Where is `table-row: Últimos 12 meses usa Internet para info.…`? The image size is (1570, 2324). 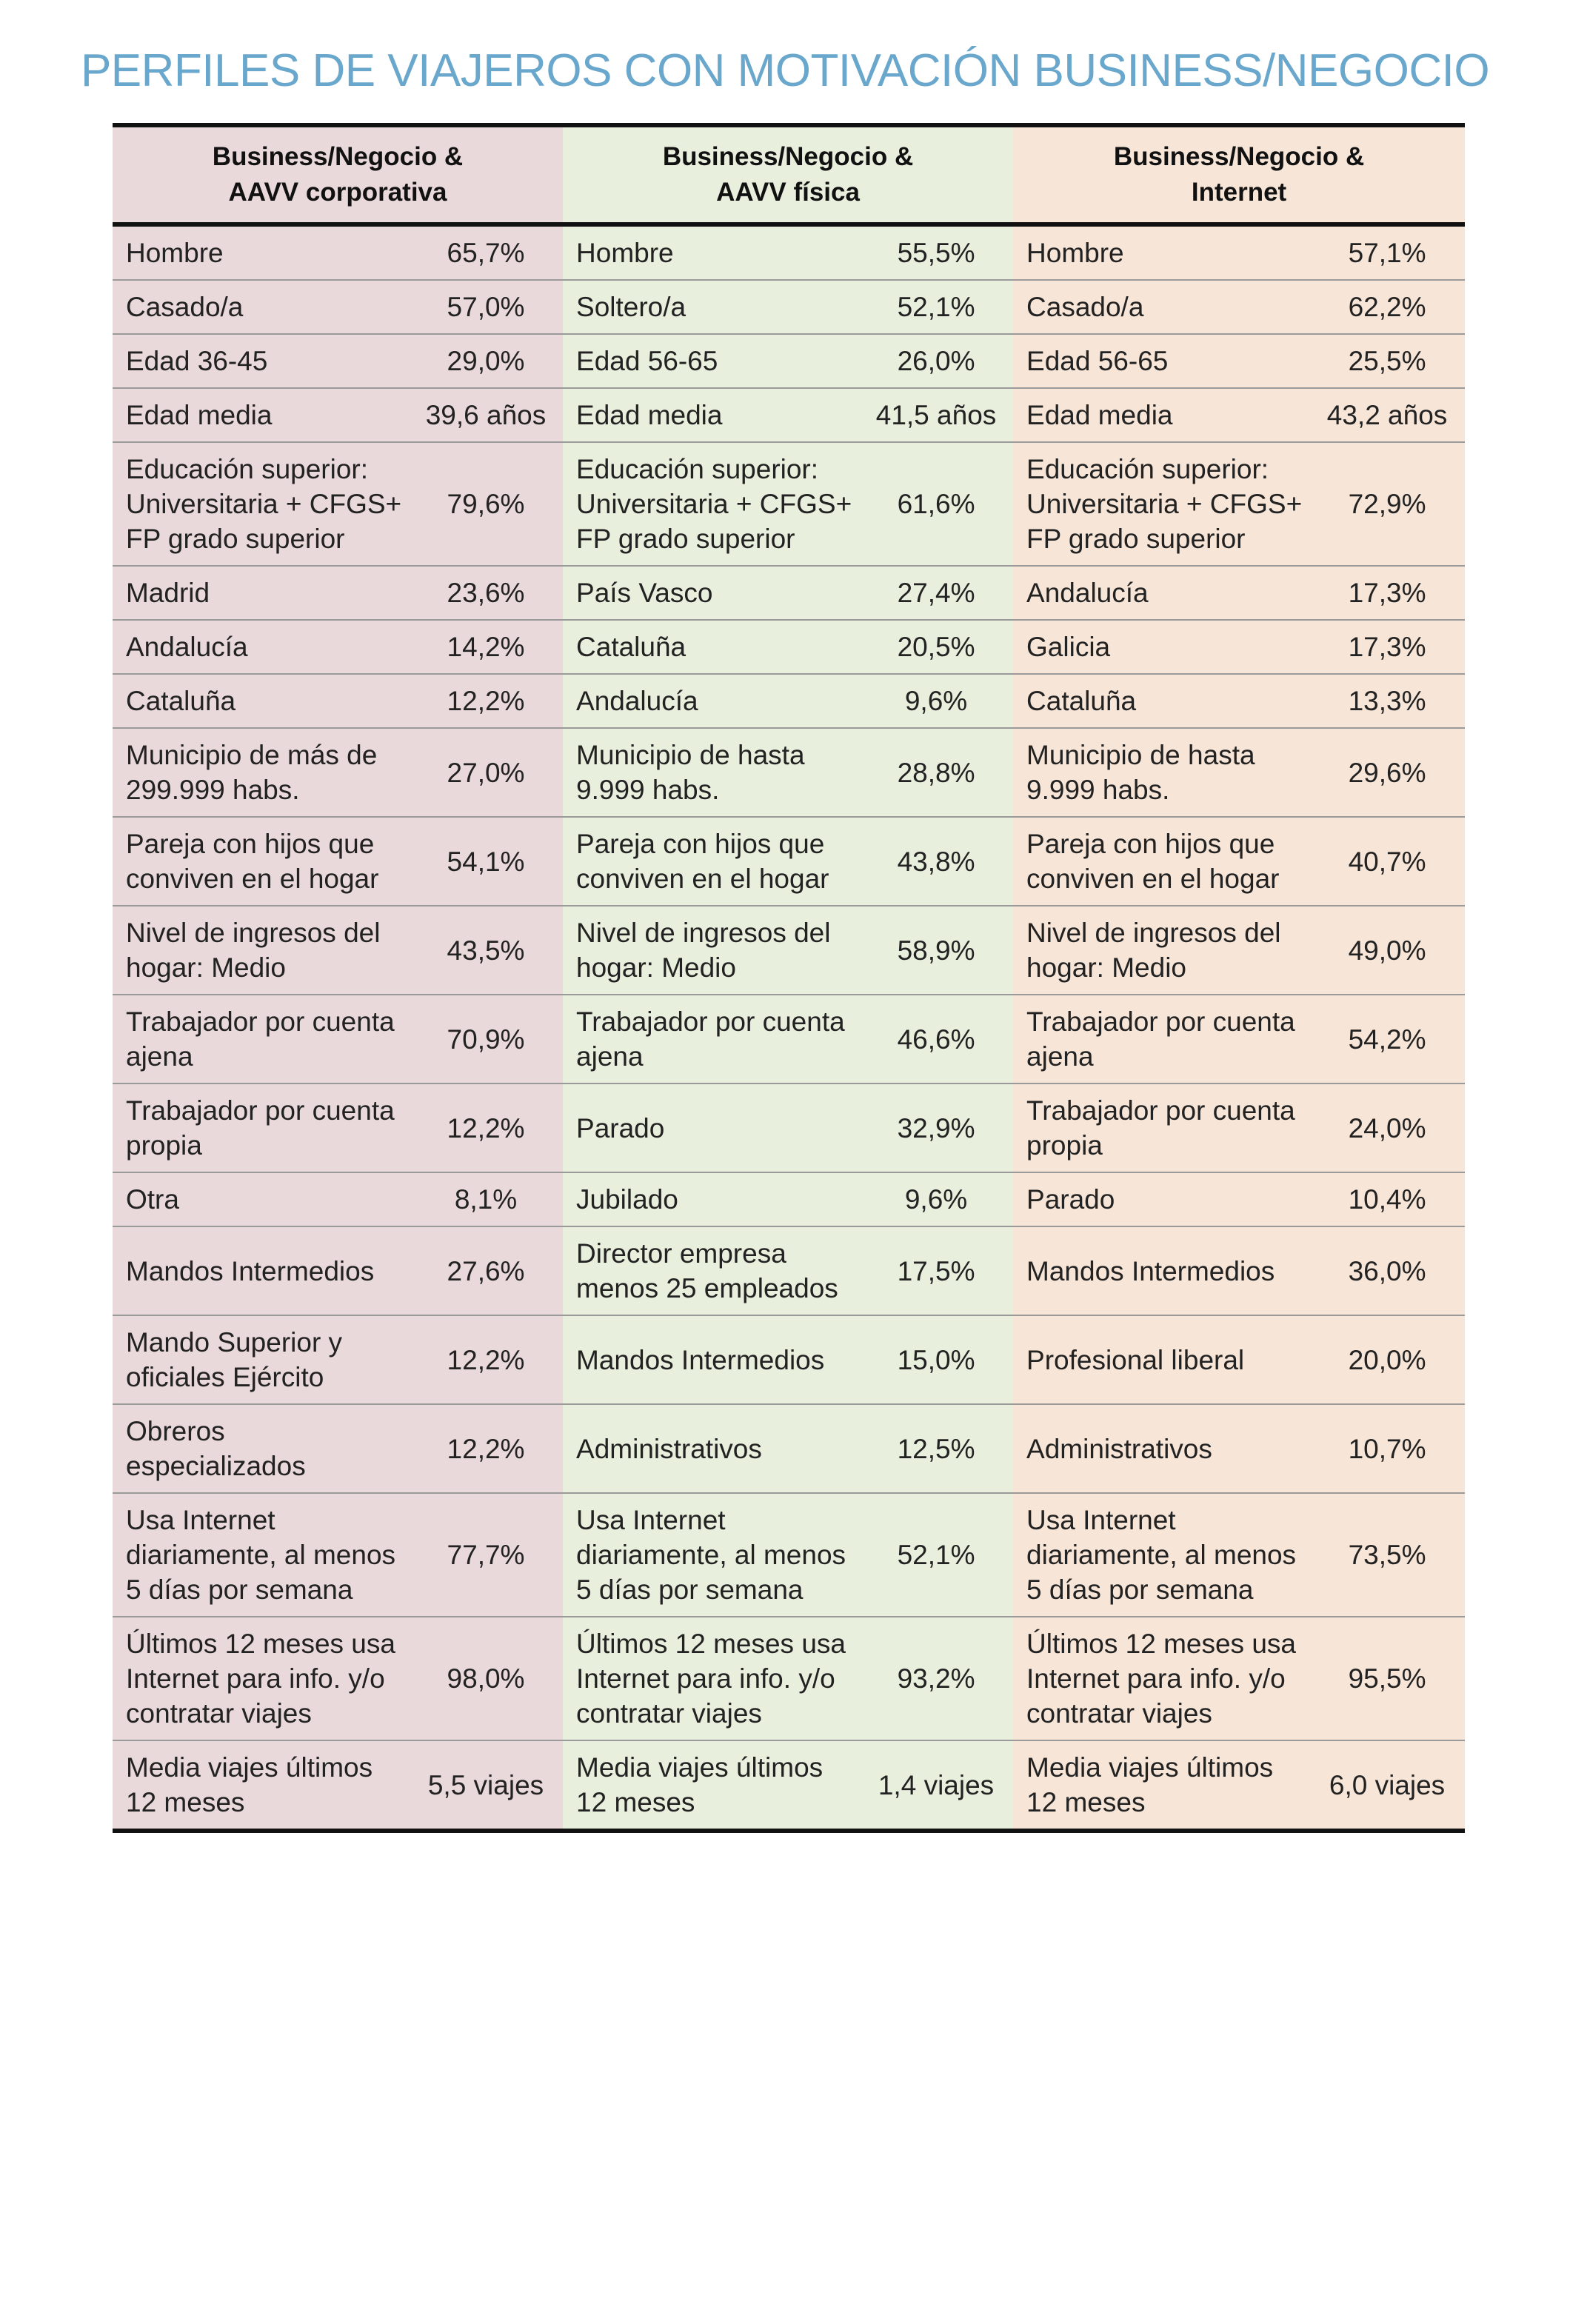 table-row: Últimos 12 meses usa Internet para info.… is located at coordinates (789, 1679).